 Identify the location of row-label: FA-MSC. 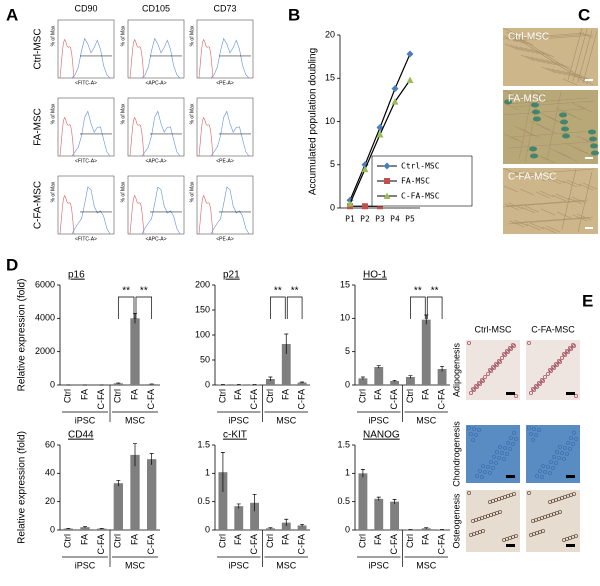
(38, 127).